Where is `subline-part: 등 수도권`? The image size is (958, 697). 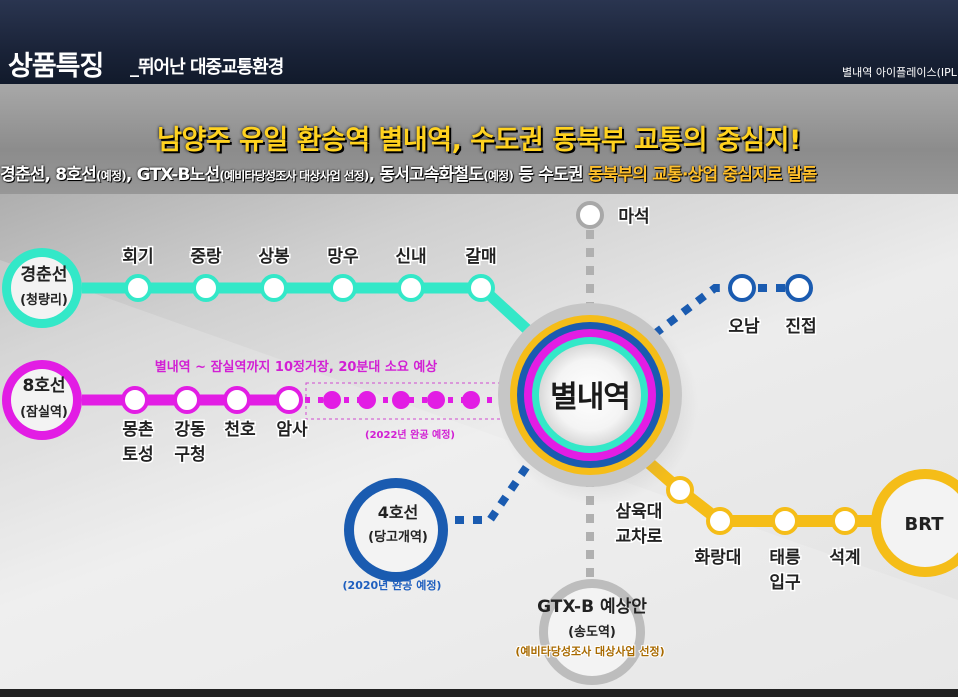 subline-part: 등 수도권 is located at coordinates (550, 175).